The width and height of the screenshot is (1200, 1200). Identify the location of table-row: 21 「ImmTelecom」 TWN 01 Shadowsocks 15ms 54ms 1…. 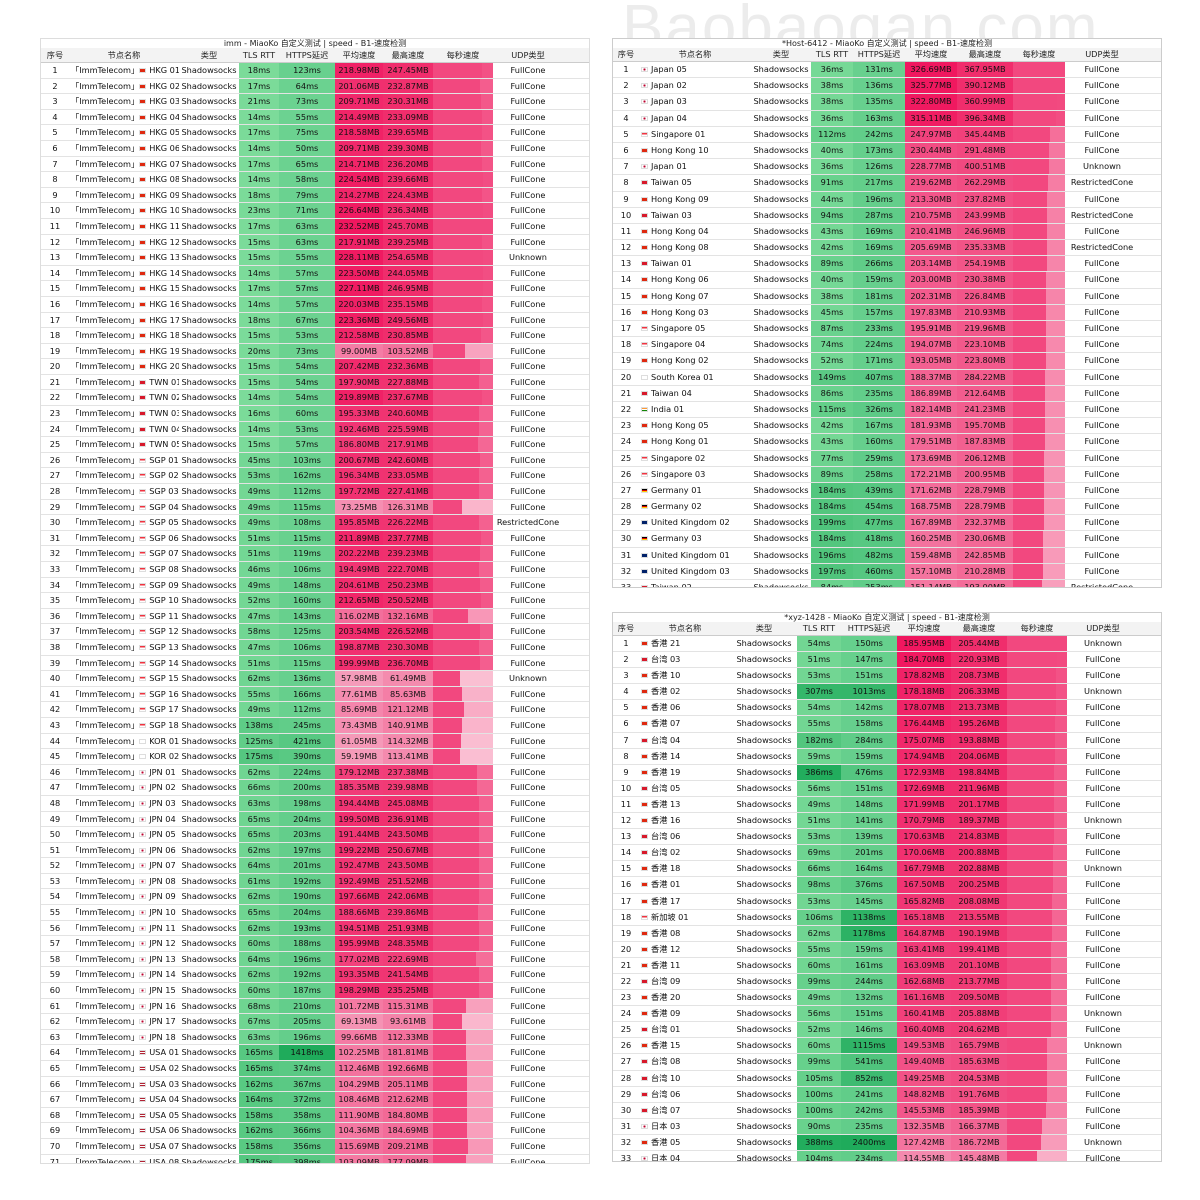
(315, 382).